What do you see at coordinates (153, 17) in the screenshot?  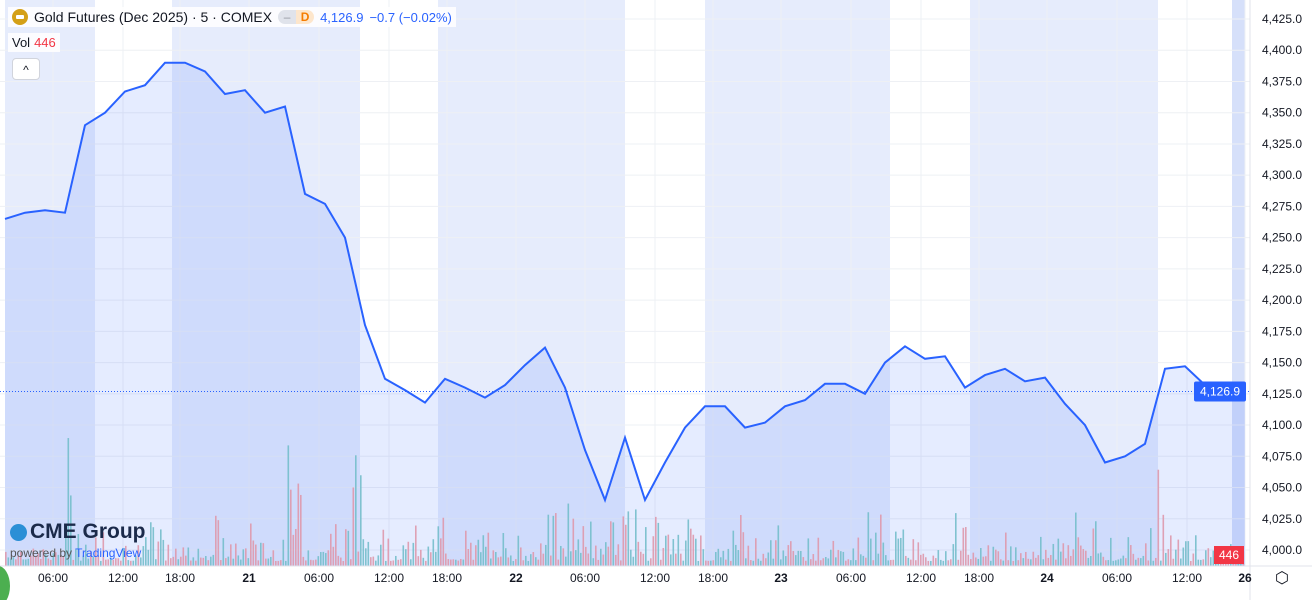 I see `symbol-title: Gold Futures (Dec 2025) · 5 · COMEX` at bounding box center [153, 17].